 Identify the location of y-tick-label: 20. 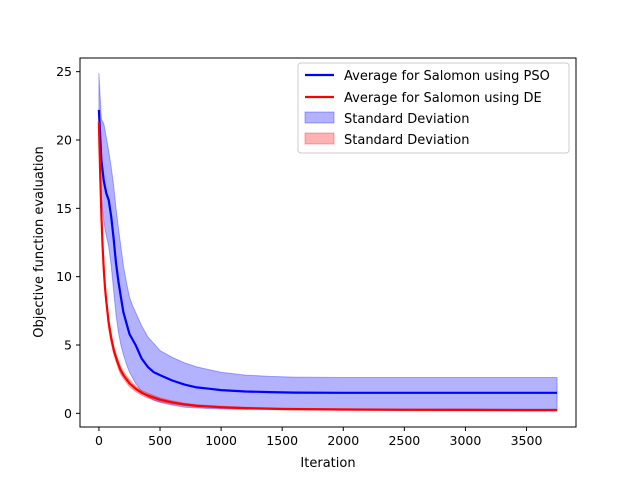
(64, 140).